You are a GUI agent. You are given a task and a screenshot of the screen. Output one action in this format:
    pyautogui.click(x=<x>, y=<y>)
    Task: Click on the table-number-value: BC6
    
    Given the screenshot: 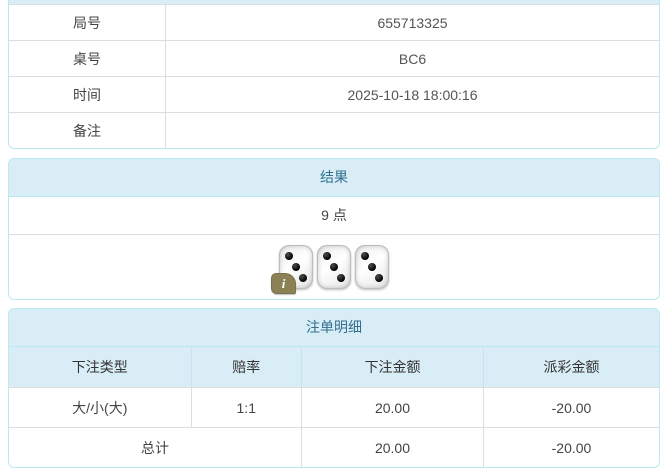 What is the action you would take?
    pyautogui.click(x=412, y=58)
    